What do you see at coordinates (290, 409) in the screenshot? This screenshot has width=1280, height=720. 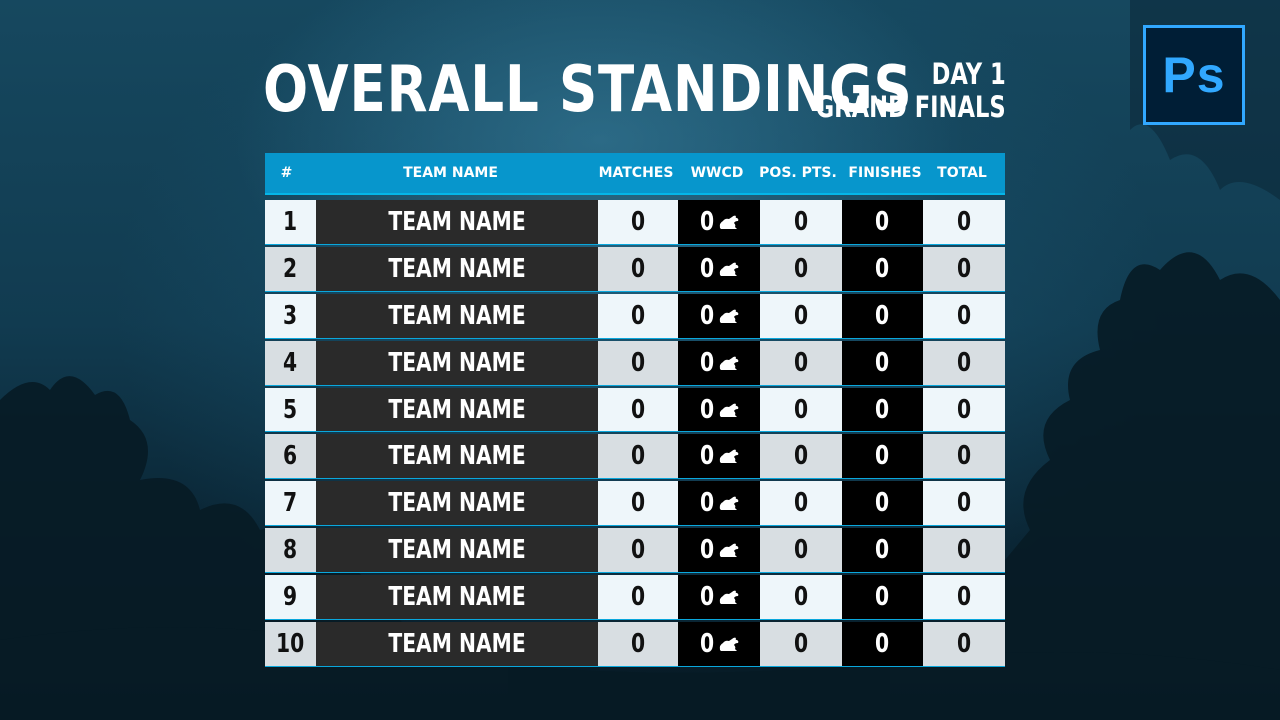 I see `rank-cell: 5` at bounding box center [290, 409].